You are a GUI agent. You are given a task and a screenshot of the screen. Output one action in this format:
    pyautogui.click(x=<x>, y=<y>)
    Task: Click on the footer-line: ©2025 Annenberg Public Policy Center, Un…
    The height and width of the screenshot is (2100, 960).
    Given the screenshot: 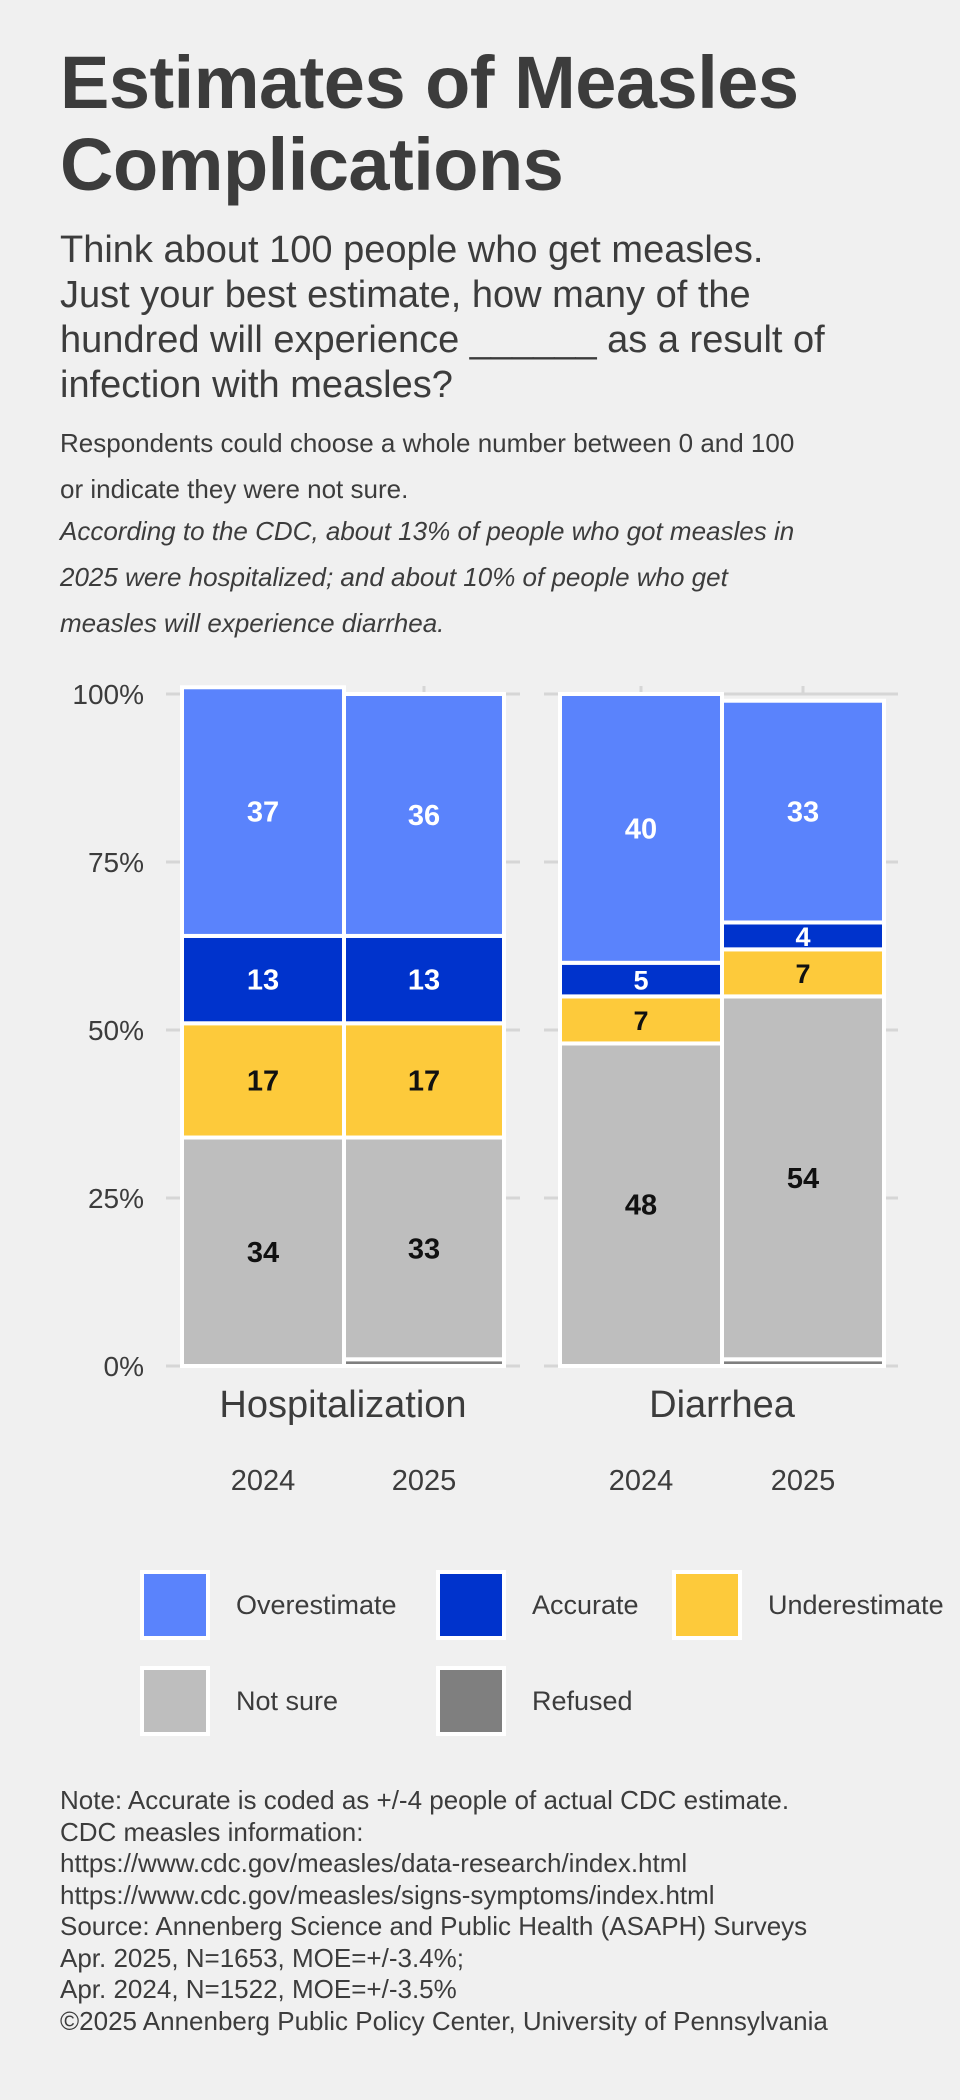 What is the action you would take?
    pyautogui.click(x=444, y=2020)
    